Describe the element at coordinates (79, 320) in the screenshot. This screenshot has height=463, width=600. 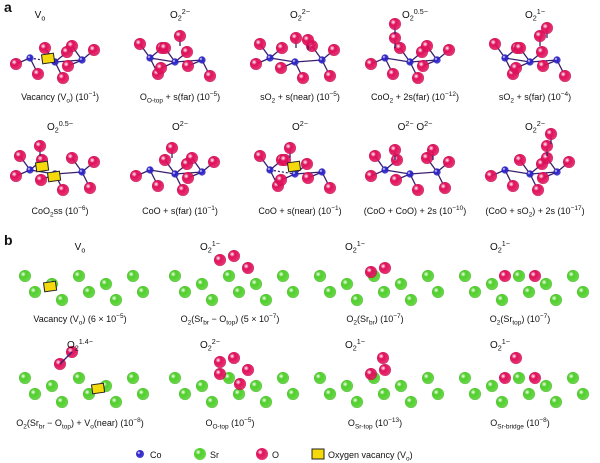
I see `structure-caption: Vacancy (Vo) (6 × 10−5)` at that location.